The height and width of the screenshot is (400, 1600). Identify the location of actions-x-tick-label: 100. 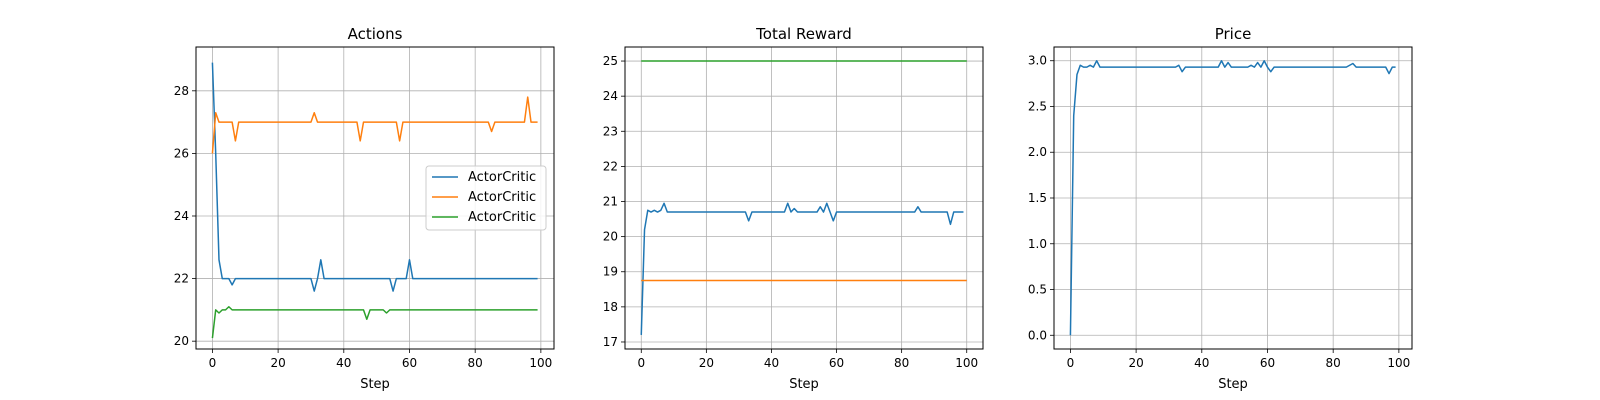
(540, 363).